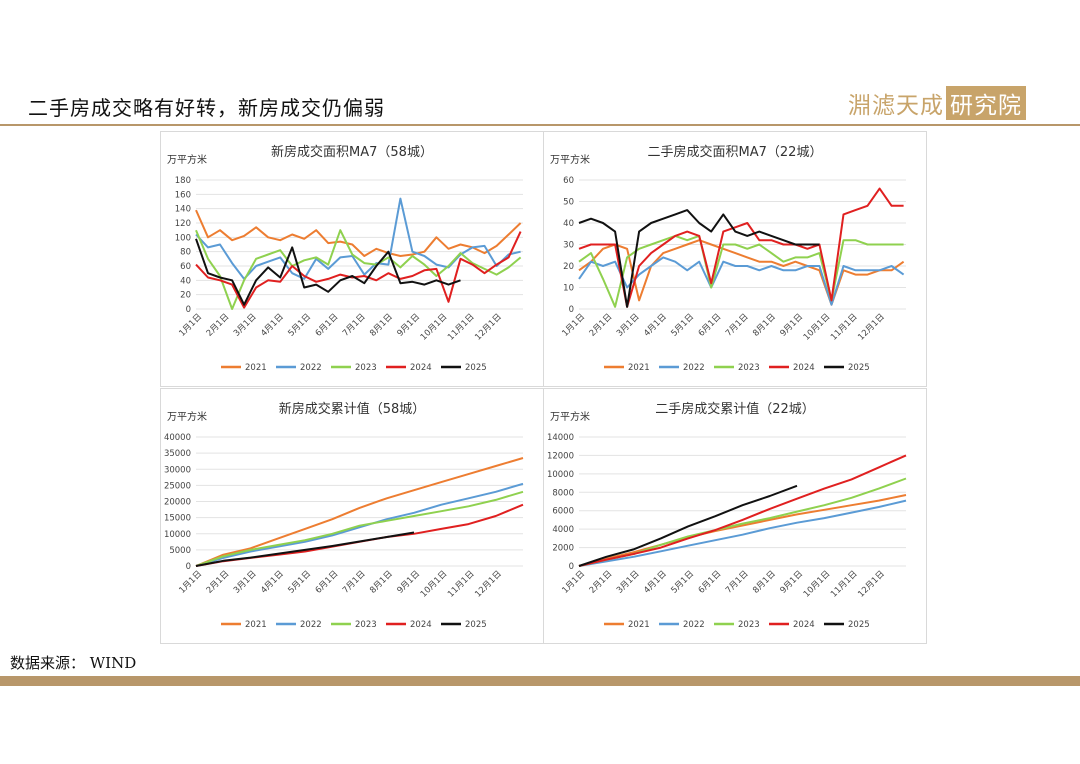 The height and width of the screenshot is (764, 1080). I want to click on brand-logo: 淵滤天成 研究院, so click(937, 103).